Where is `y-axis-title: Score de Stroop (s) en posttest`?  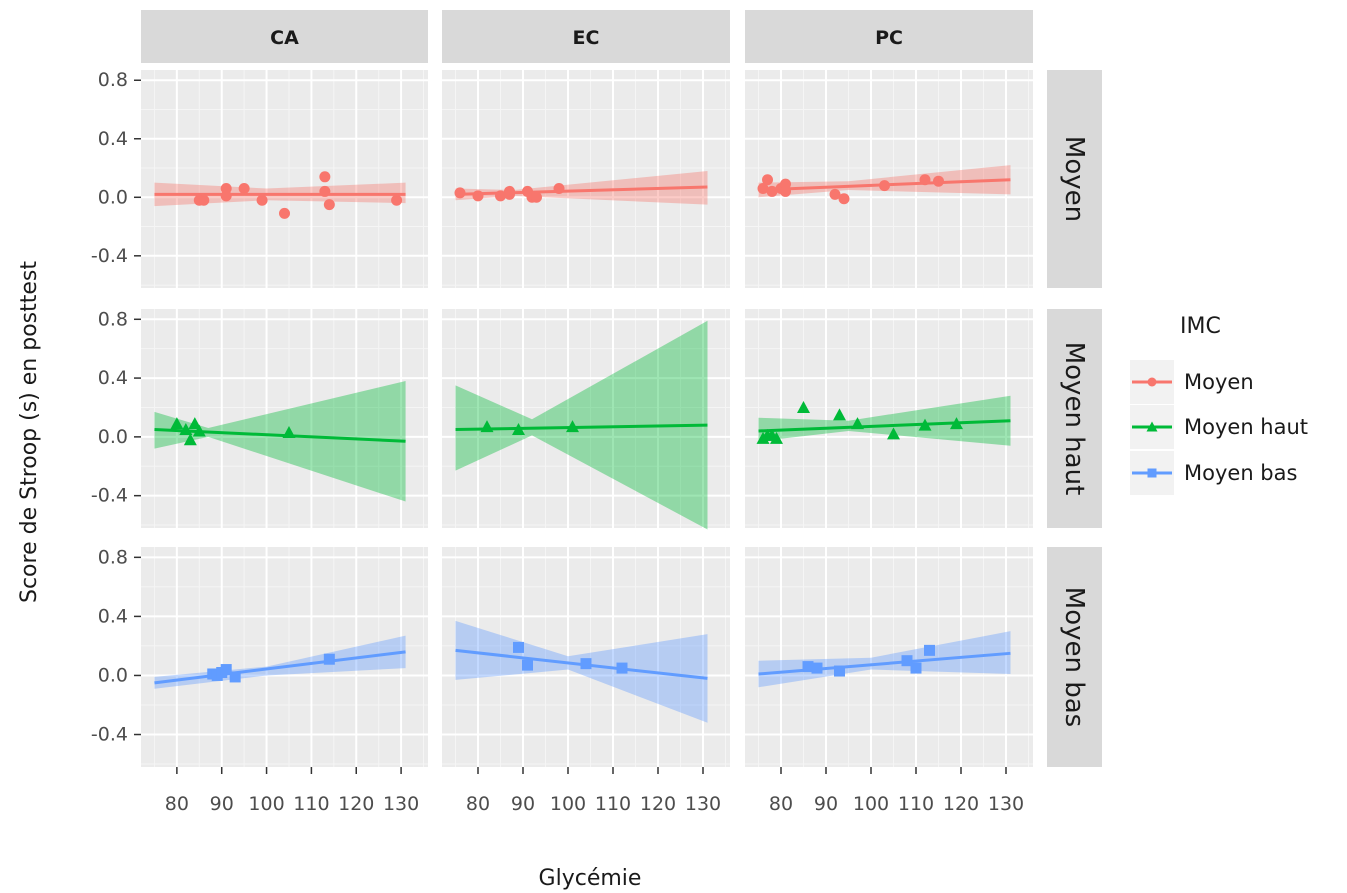 y-axis-title: Score de Stroop (s) en posttest is located at coordinates (29, 432).